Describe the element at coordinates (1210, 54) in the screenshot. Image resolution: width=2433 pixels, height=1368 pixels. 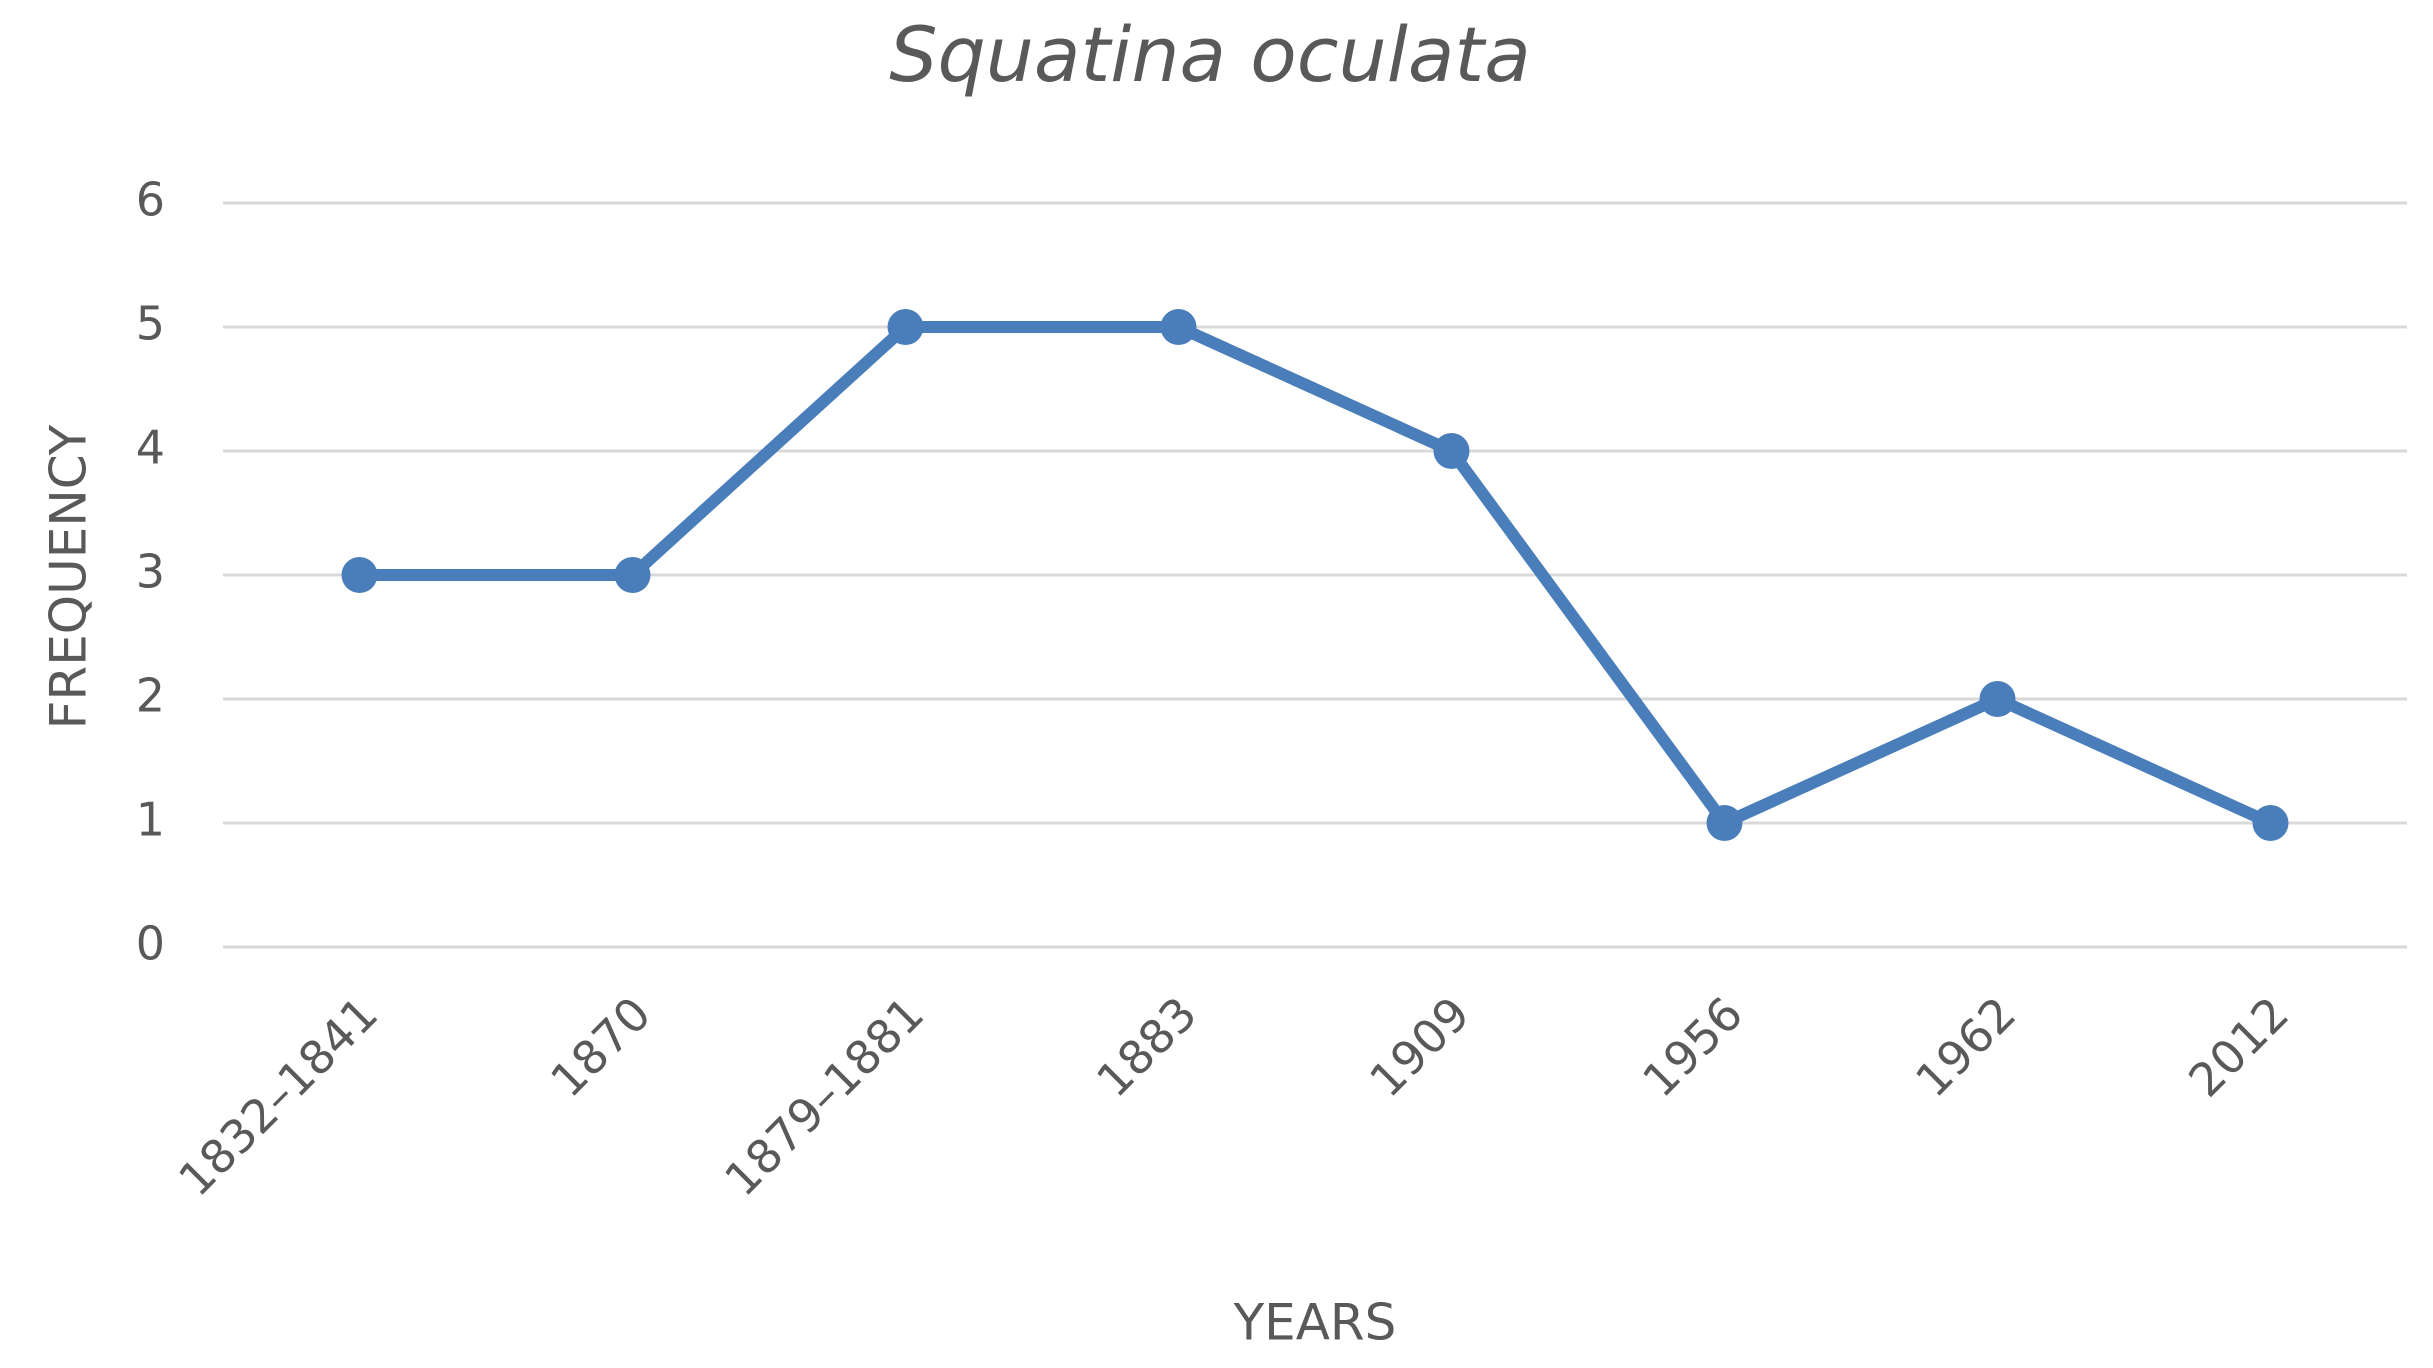
I see `chart-title: Squatina oculata` at that location.